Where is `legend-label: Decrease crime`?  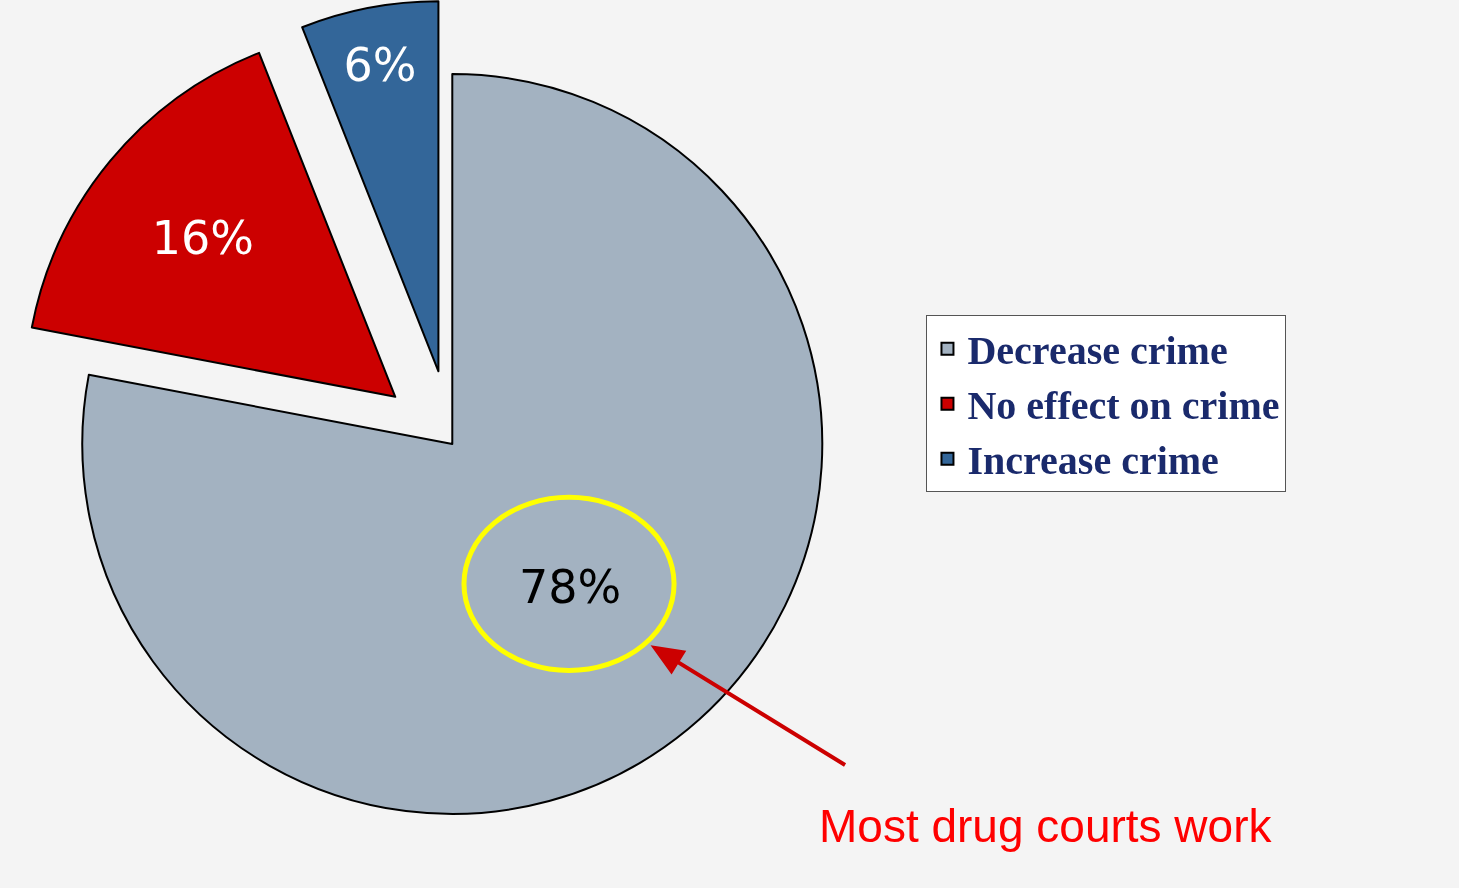 legend-label: Decrease crime is located at coordinates (1097, 351).